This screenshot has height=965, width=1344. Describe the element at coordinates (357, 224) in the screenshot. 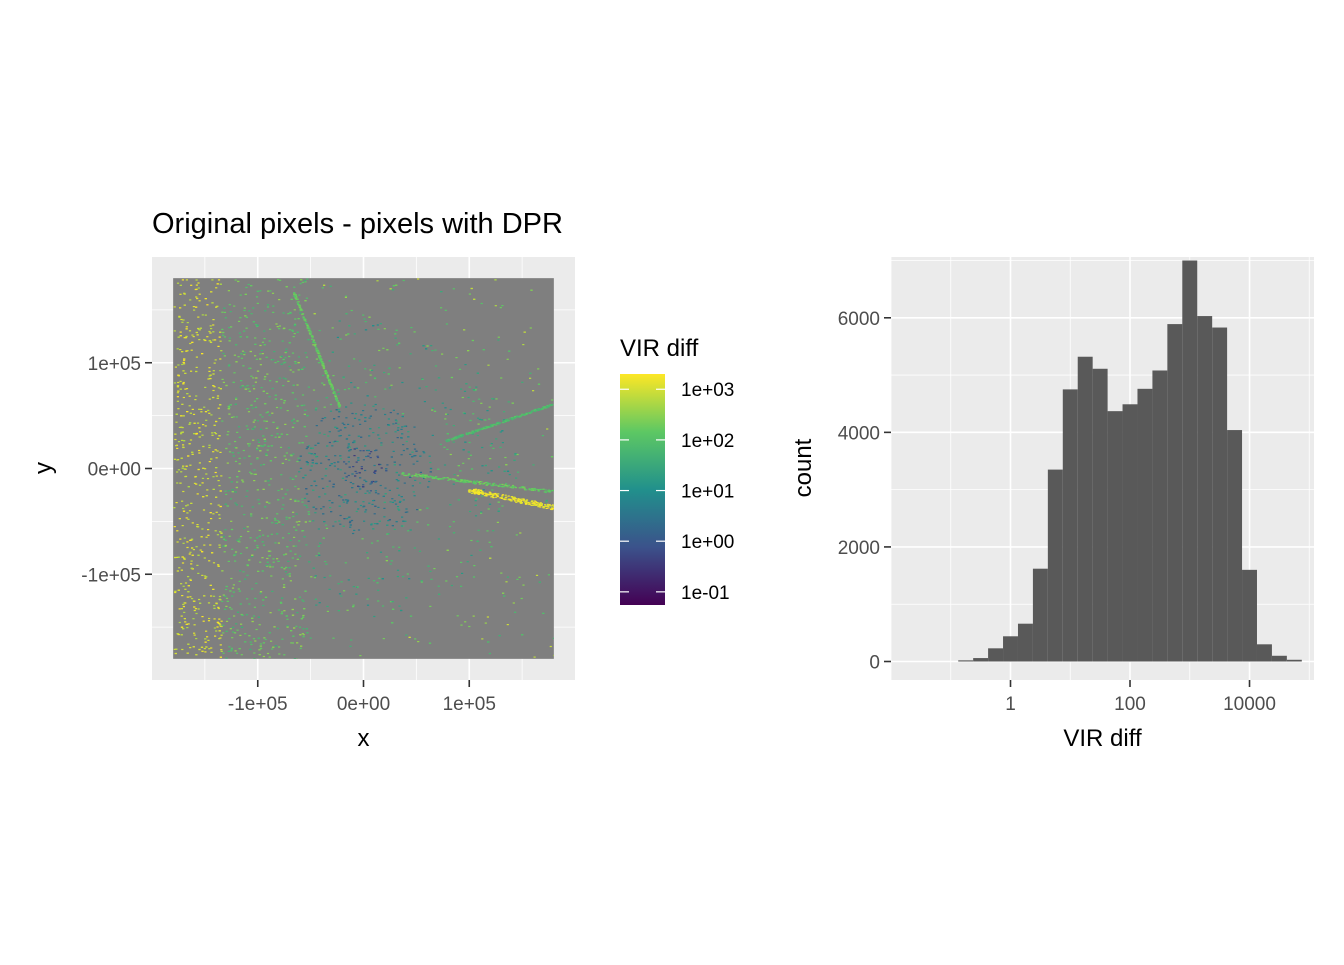

I see `map-title: Original pixels - pixels with DPR` at that location.